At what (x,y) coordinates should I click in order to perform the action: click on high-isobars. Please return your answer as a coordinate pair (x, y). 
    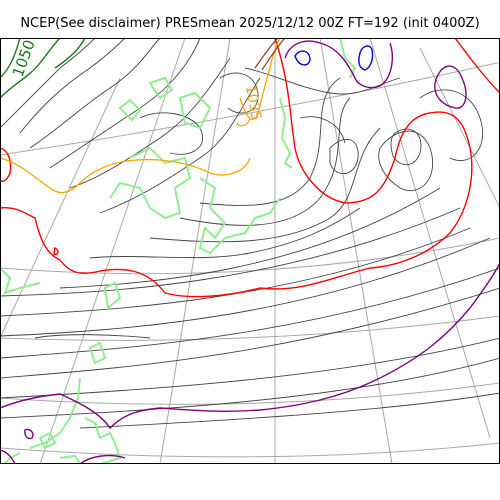
    Looking at the image, I should click on (43, 68).